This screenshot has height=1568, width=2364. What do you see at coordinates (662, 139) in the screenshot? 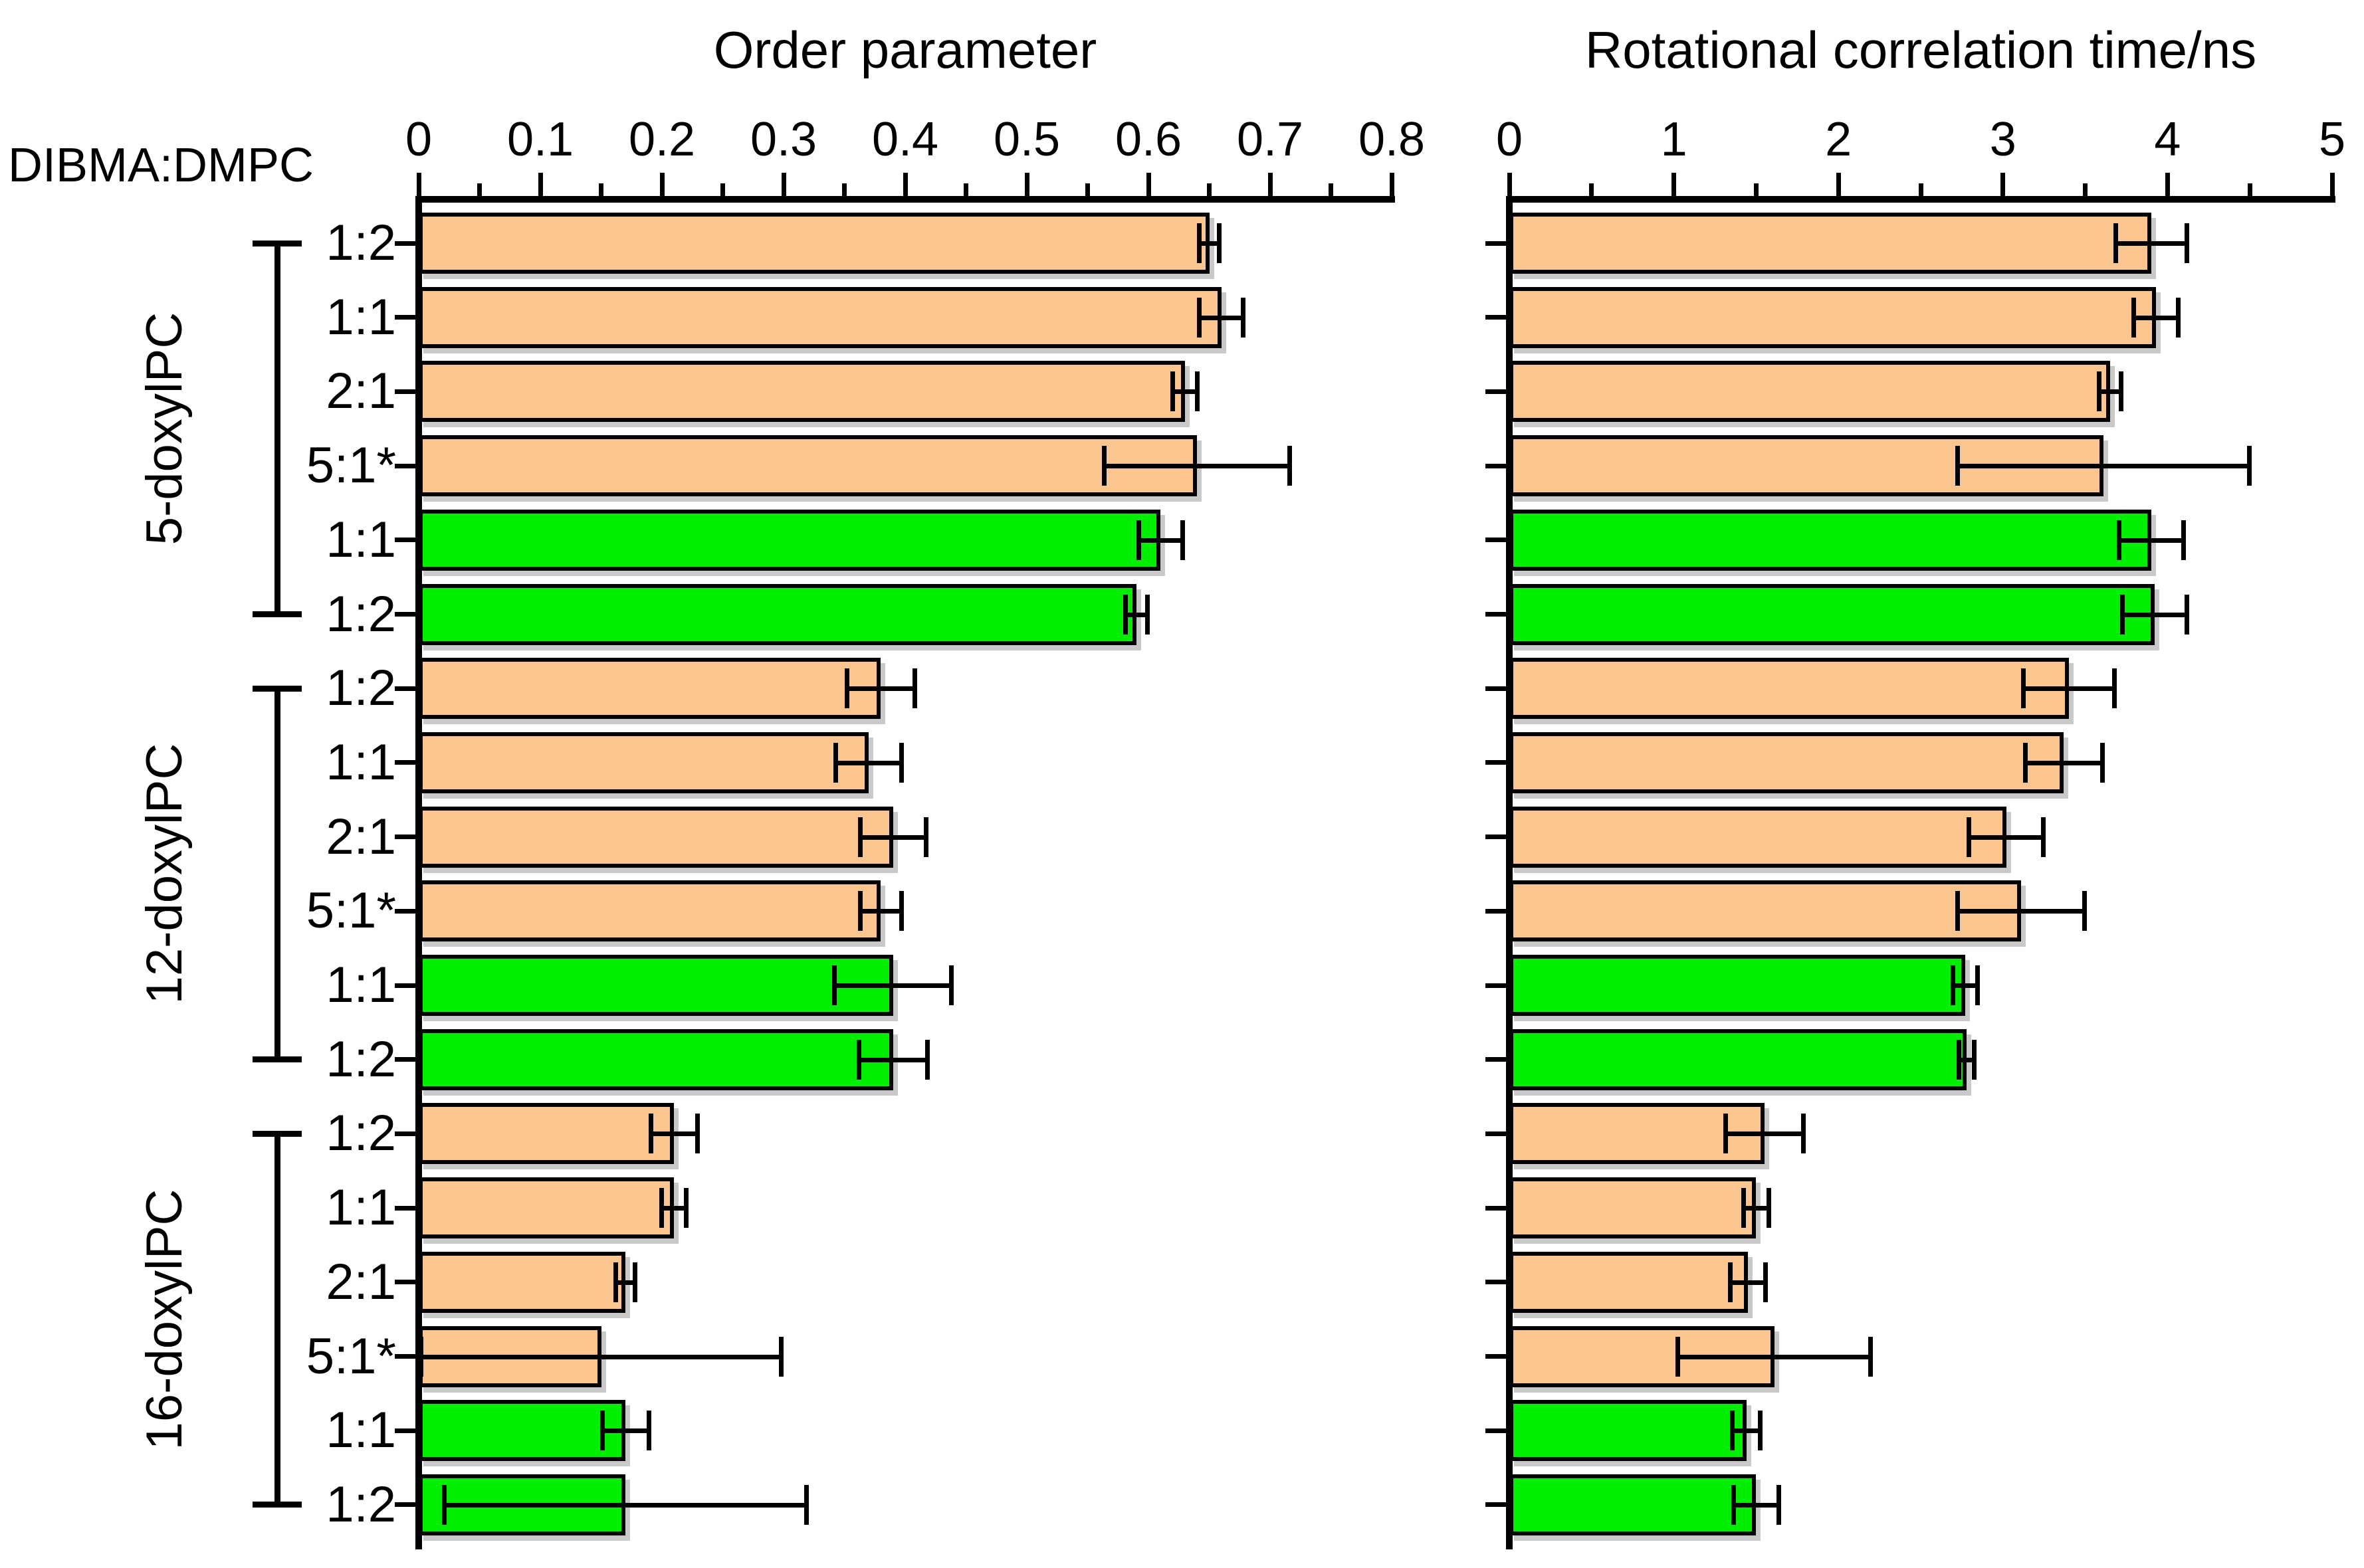
I see `x-axis-tick-label: 0.2` at bounding box center [662, 139].